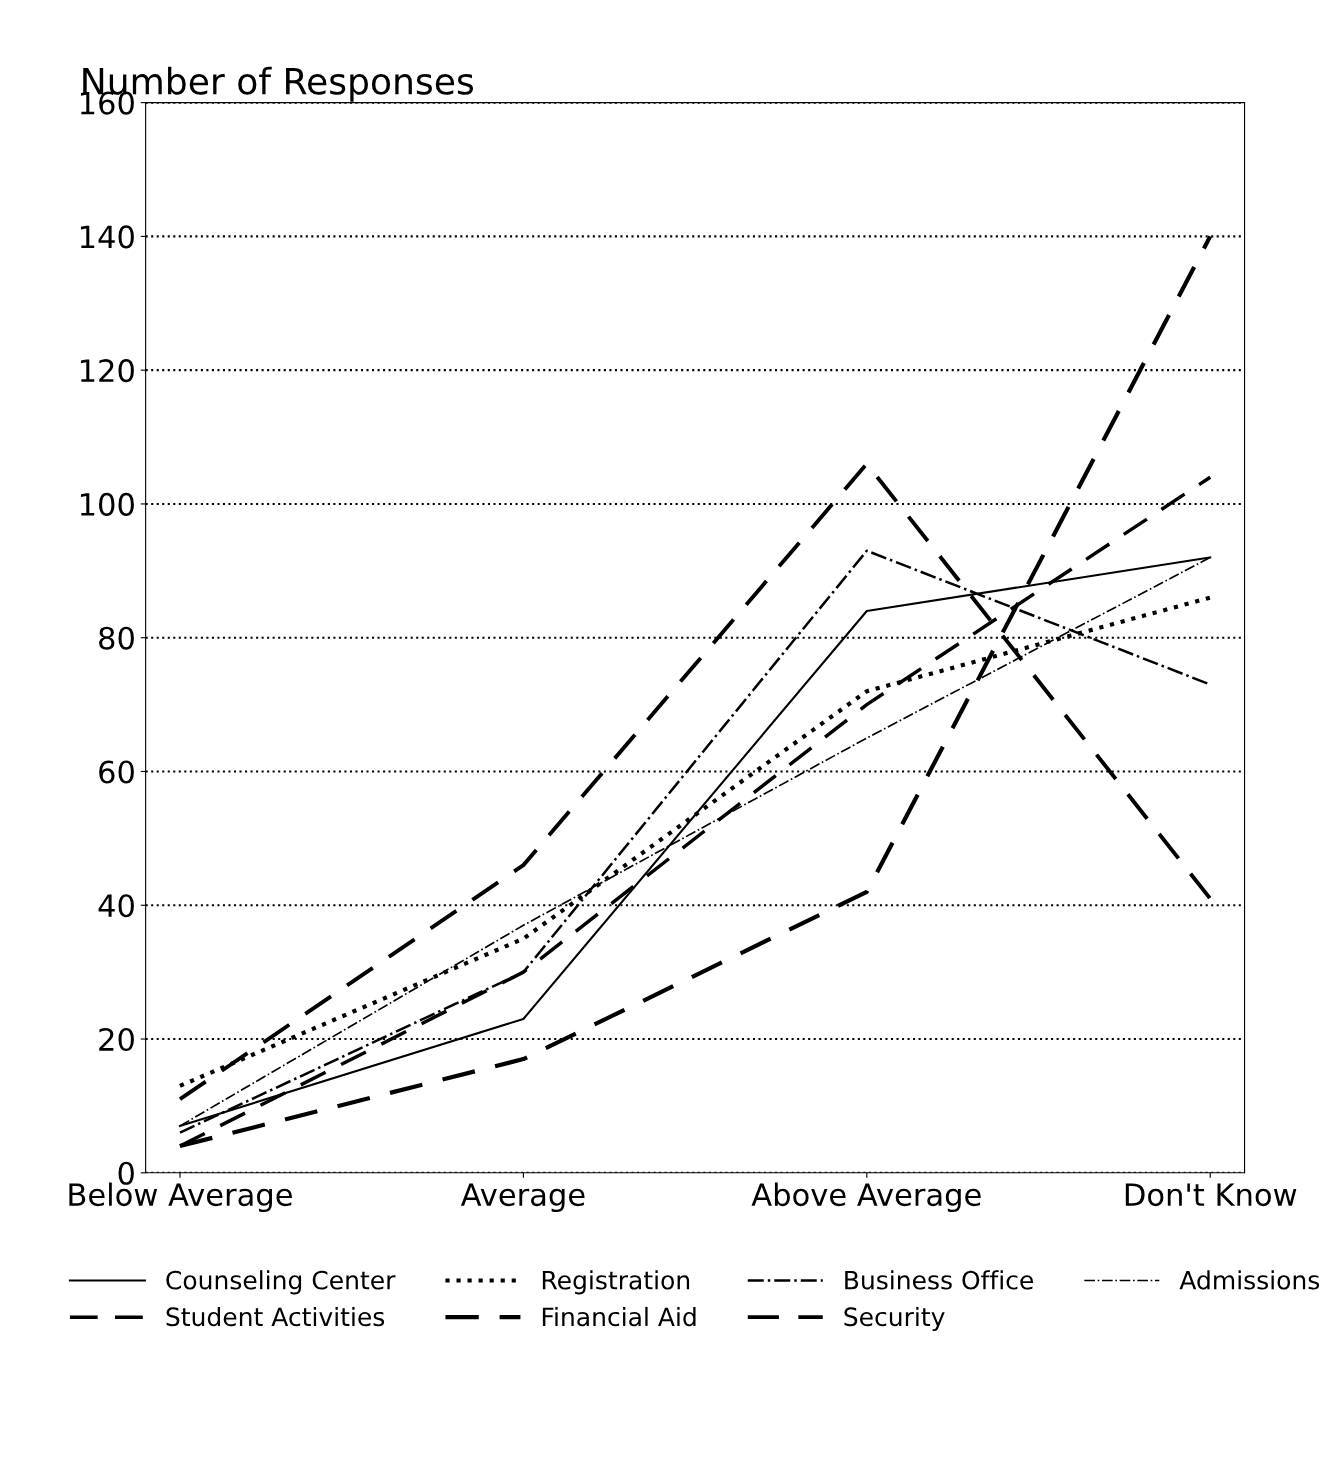  I want to click on y-tick-label: 40, so click(116, 906).